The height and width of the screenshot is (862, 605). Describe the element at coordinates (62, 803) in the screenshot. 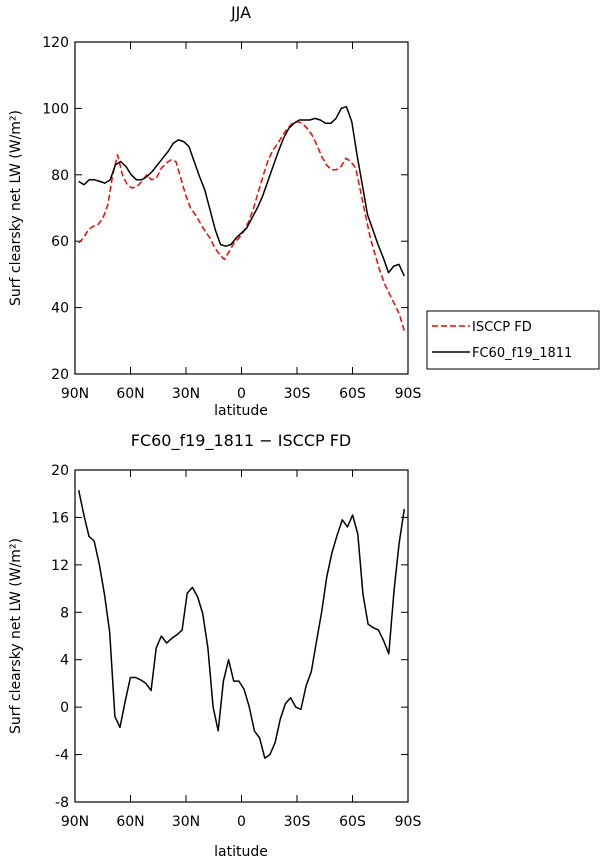

I see `y-tick-label: -8` at that location.